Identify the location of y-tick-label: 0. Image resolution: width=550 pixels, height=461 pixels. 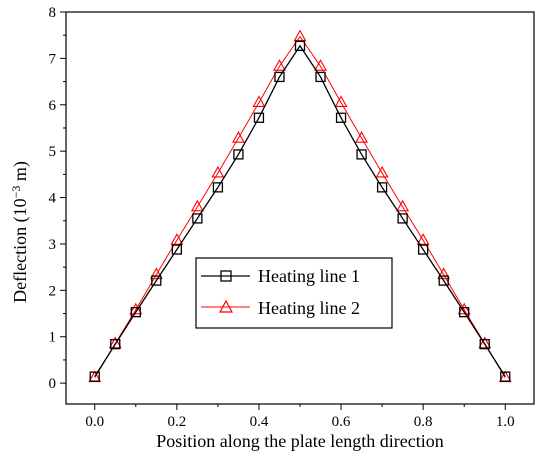
(53, 384).